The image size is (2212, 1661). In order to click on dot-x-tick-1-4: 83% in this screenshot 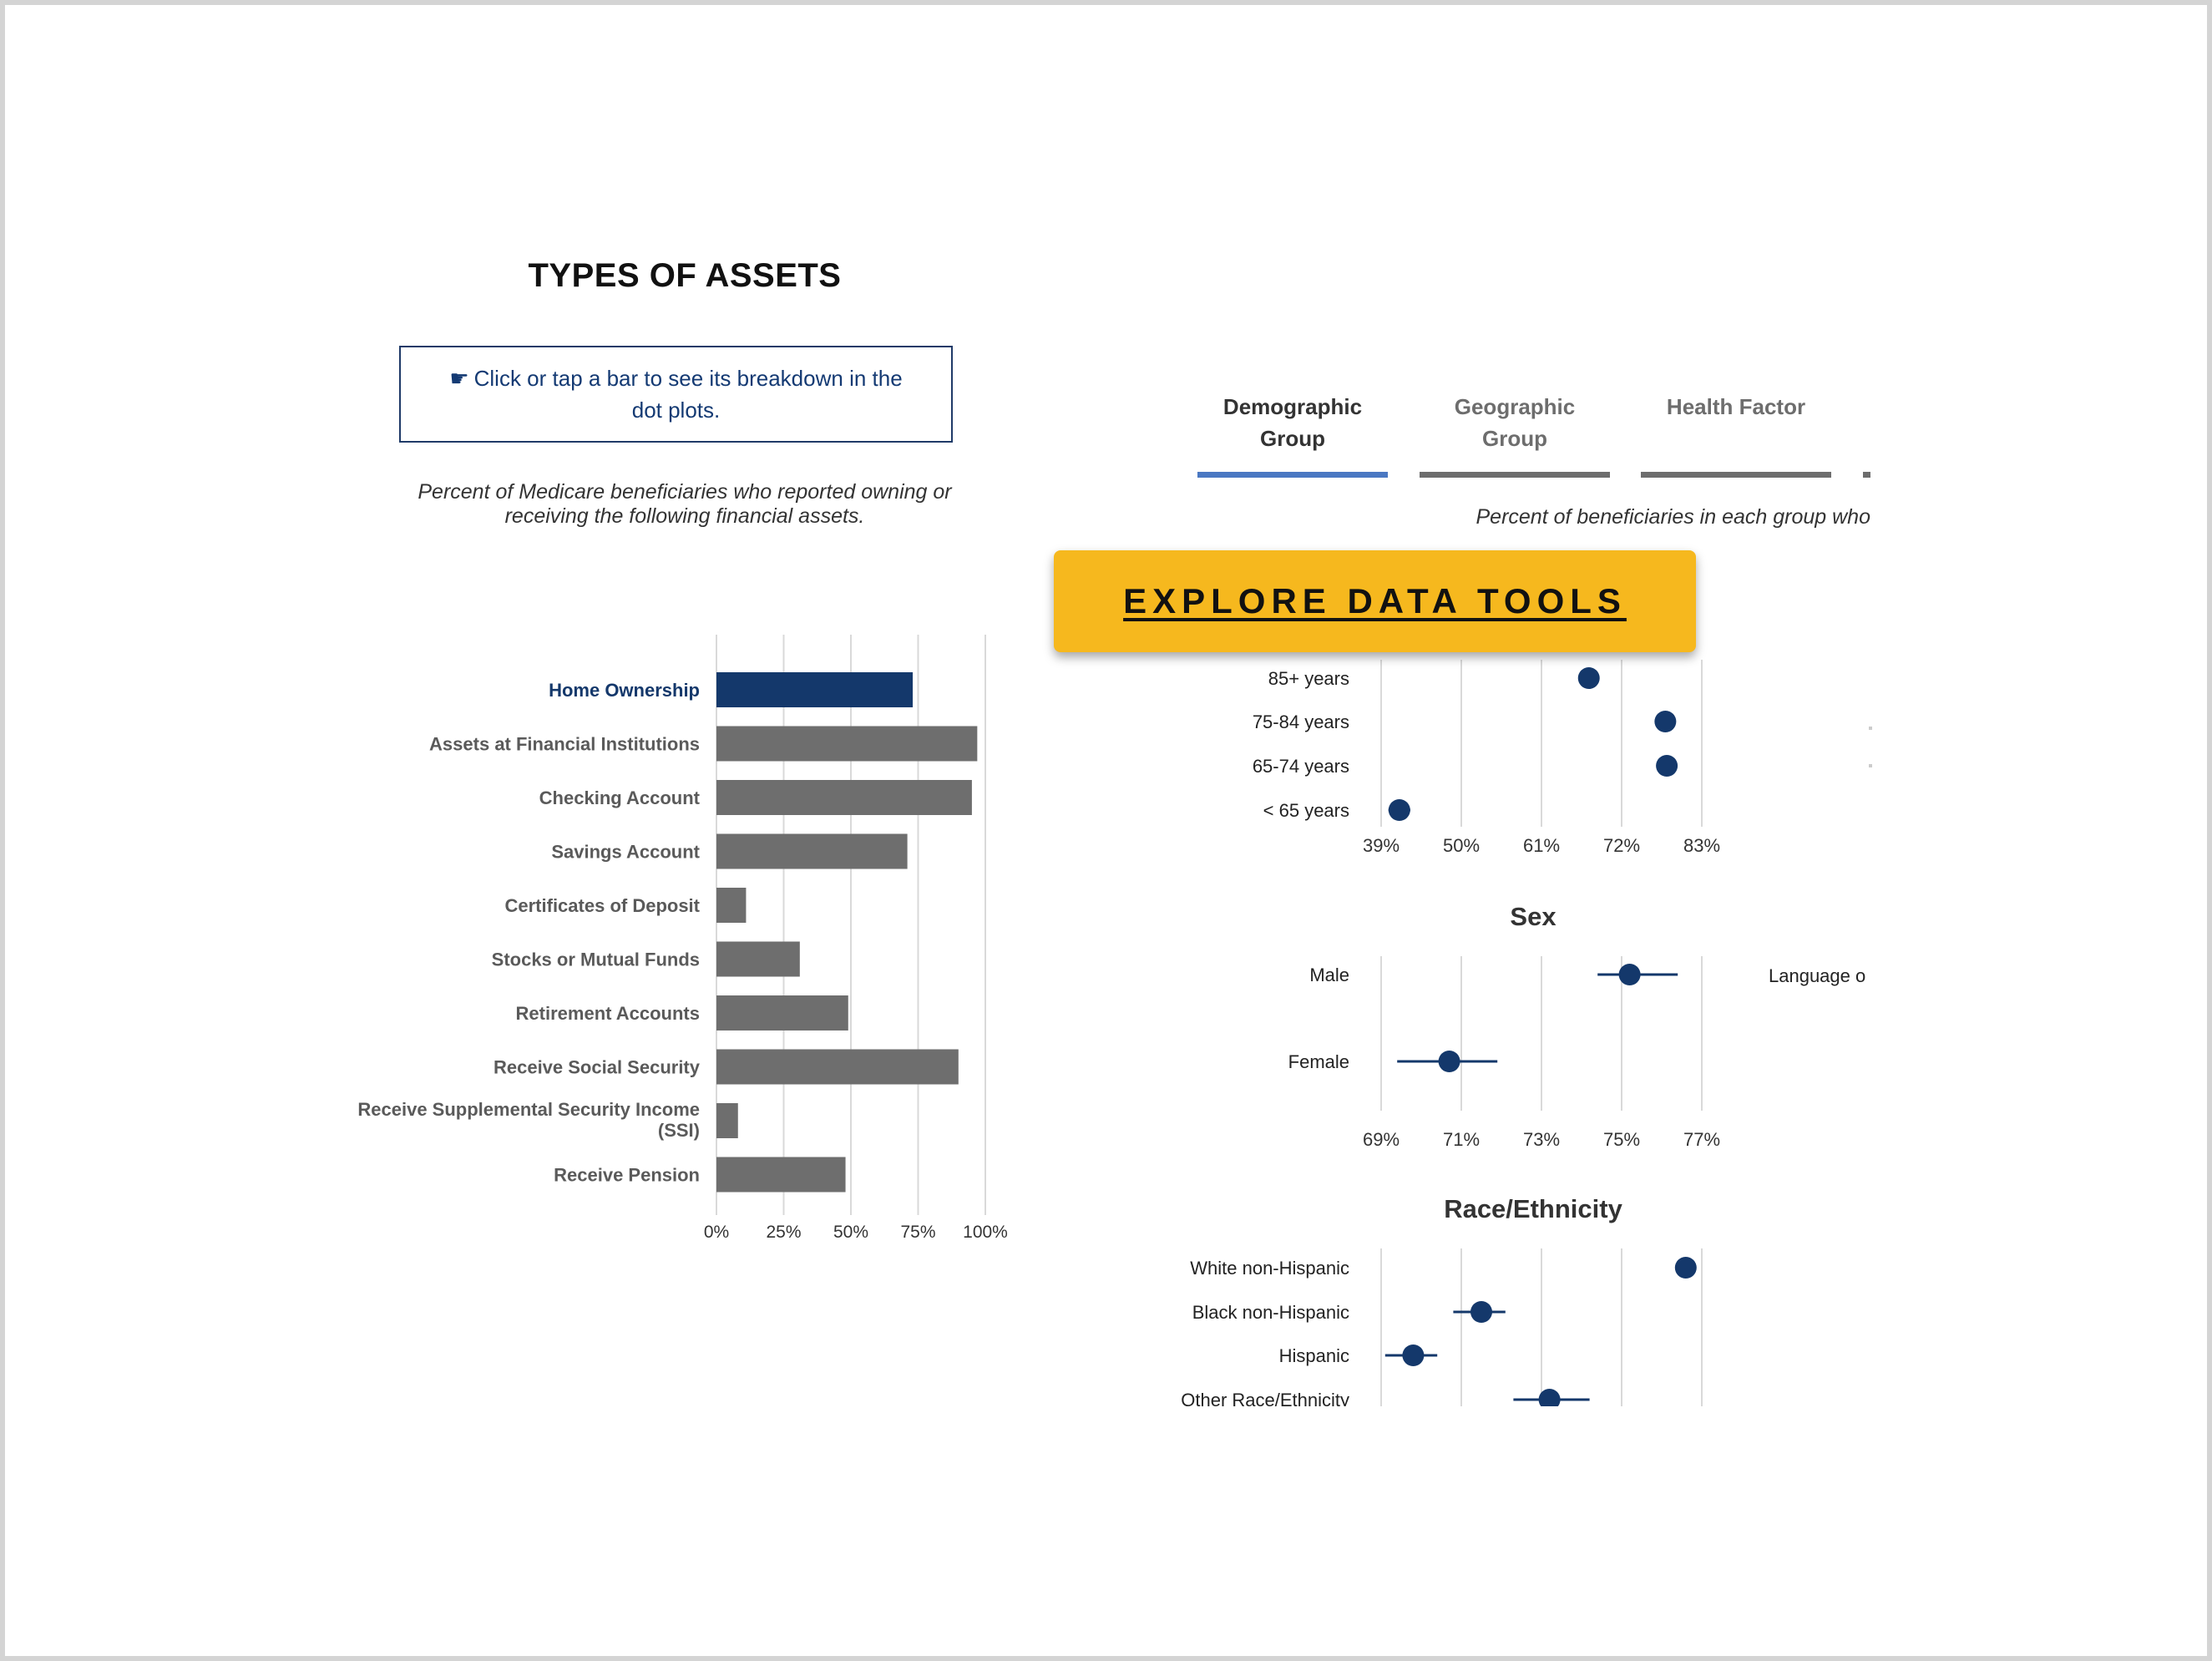, I will do `click(1701, 845)`.